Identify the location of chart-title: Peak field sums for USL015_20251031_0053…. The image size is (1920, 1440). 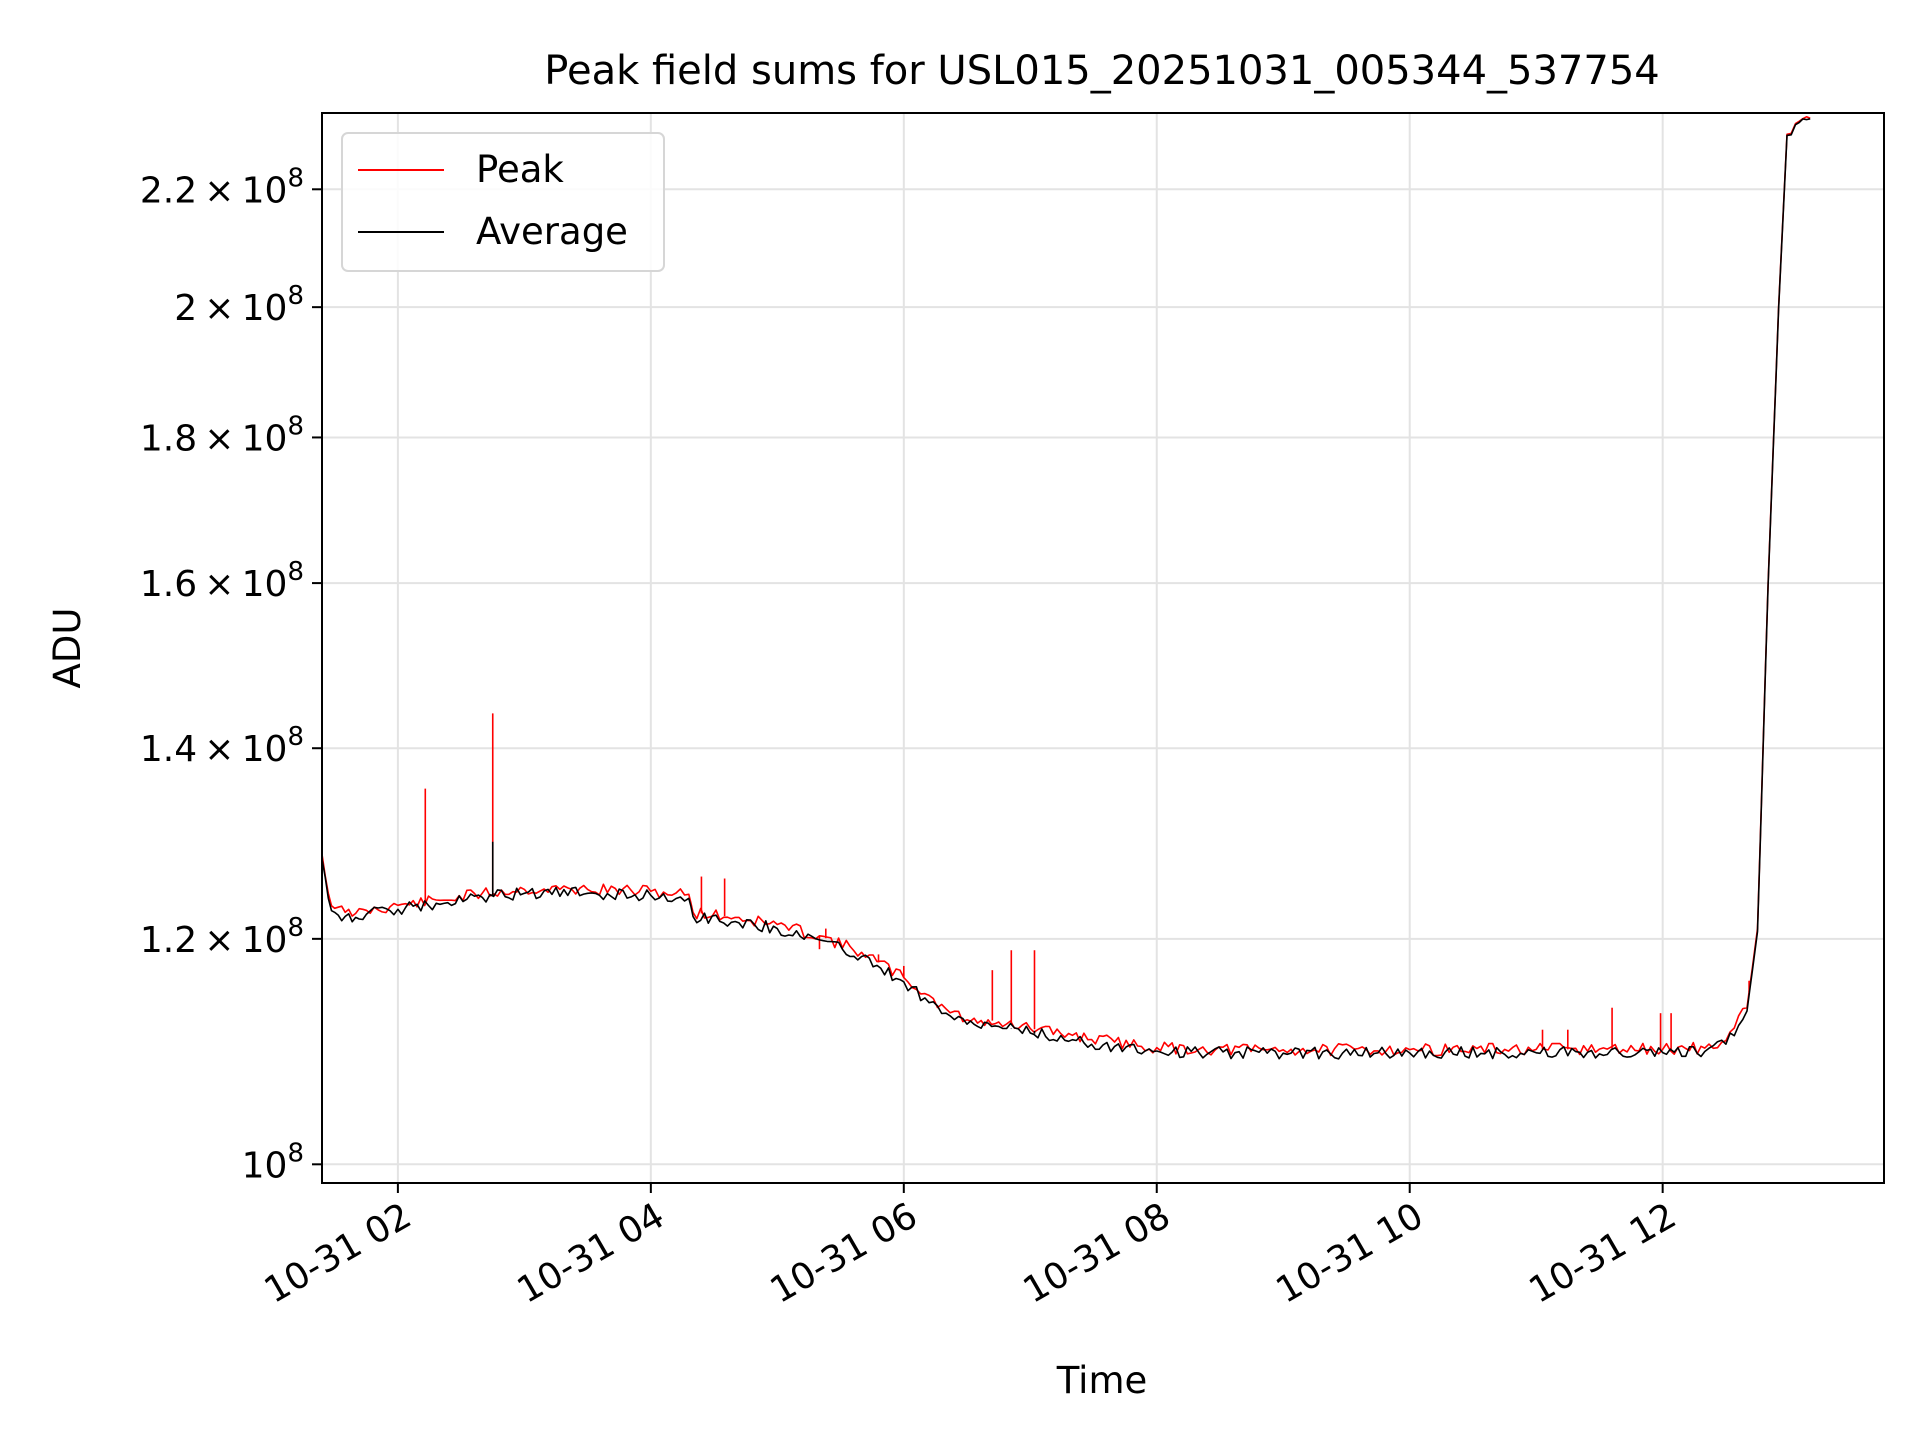
(1101, 71).